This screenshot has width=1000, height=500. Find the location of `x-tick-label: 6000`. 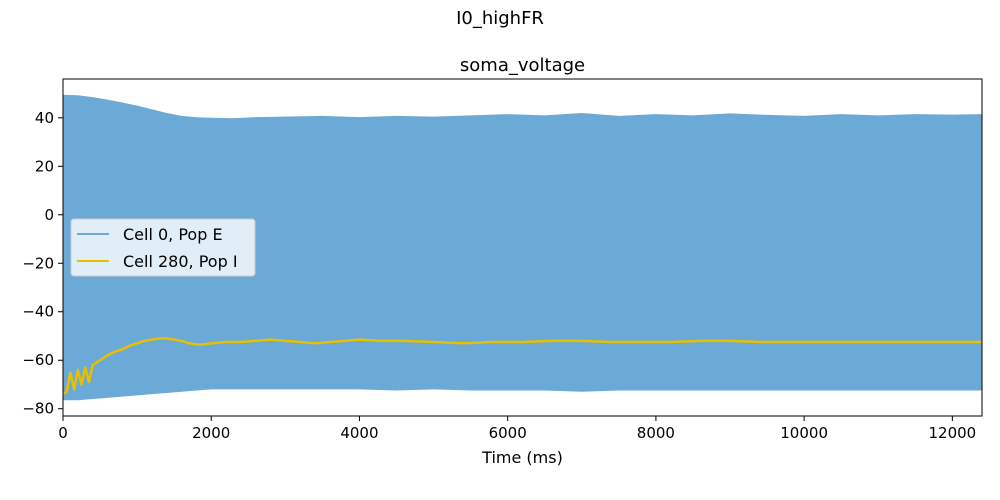

x-tick-label: 6000 is located at coordinates (508, 433).